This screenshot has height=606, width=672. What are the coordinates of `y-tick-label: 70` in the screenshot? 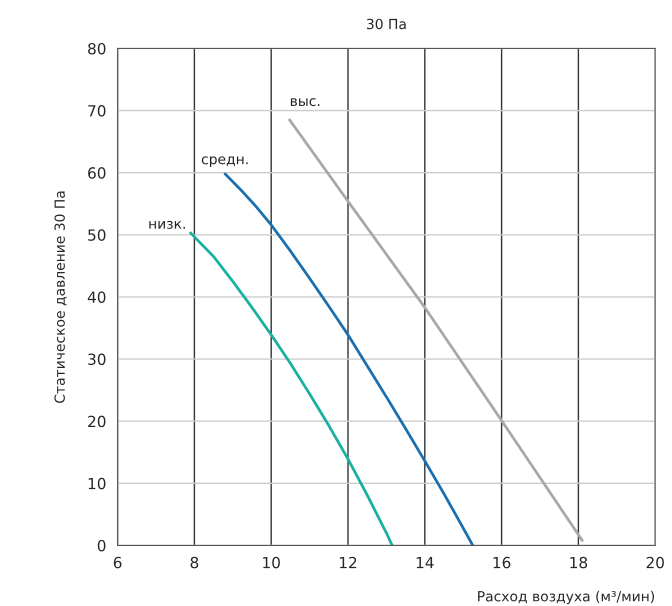 It's located at (97, 111).